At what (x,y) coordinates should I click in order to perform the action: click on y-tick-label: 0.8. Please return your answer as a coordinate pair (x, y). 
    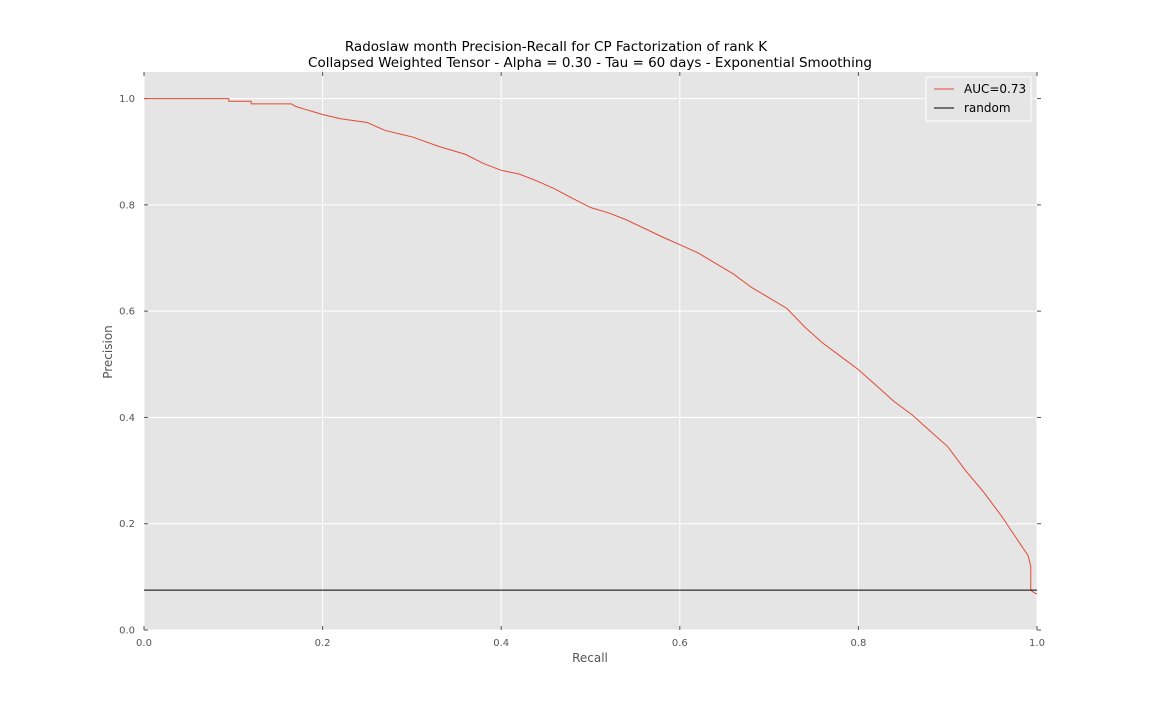
    Looking at the image, I should click on (127, 205).